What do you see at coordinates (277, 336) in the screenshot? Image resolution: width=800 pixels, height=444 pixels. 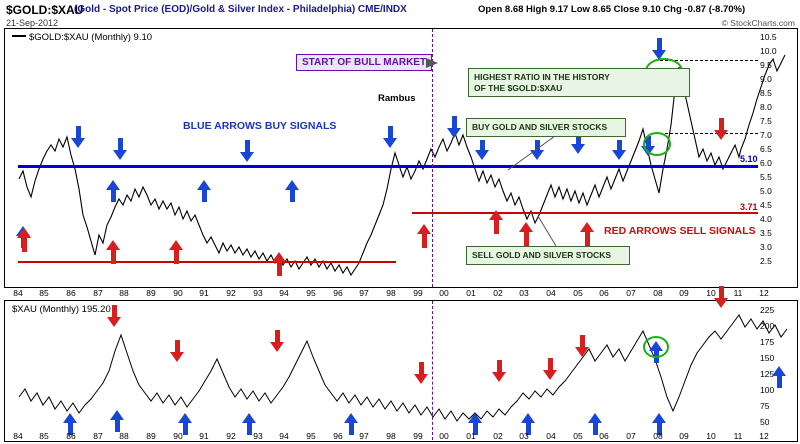 I see `panel2-red-down-1992-stem` at bounding box center [277, 336].